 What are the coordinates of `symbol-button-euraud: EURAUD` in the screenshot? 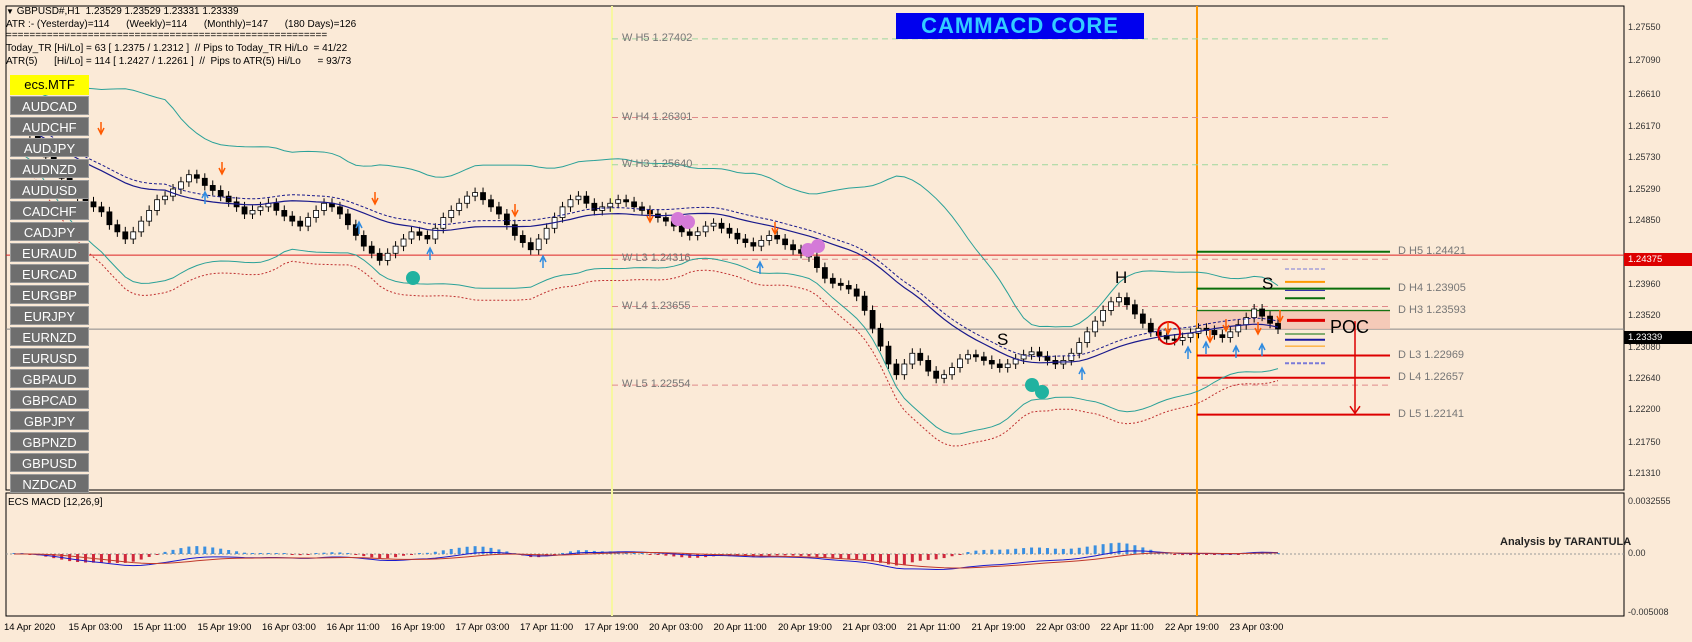 It's located at (49, 252).